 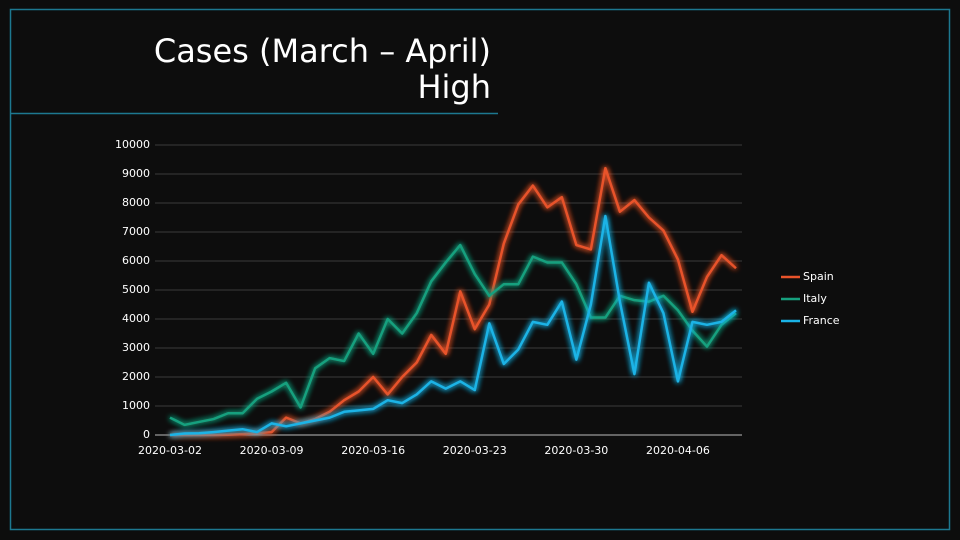 I want to click on legend-label: Italy, so click(x=815, y=298).